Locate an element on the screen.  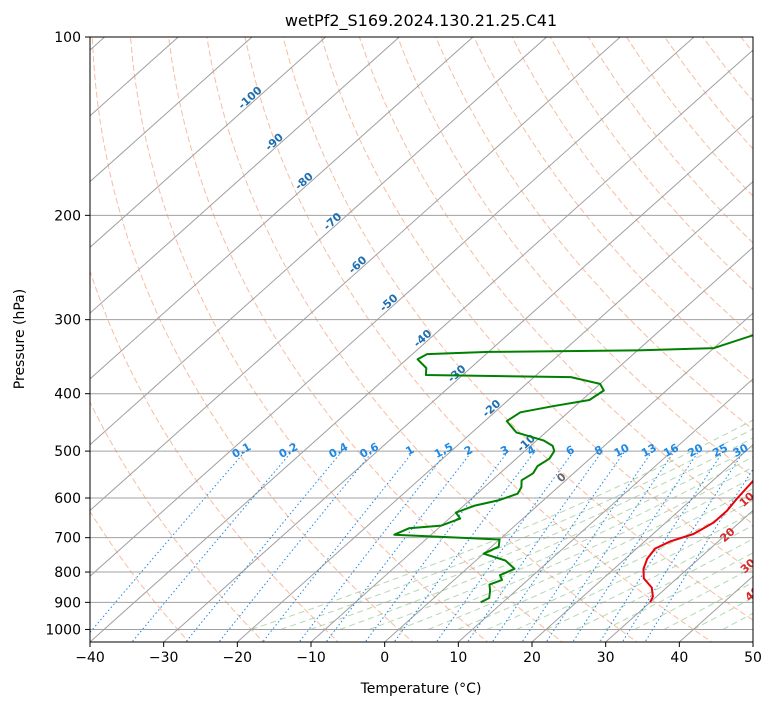
isotherm-label: -20 is located at coordinates (492, 408).